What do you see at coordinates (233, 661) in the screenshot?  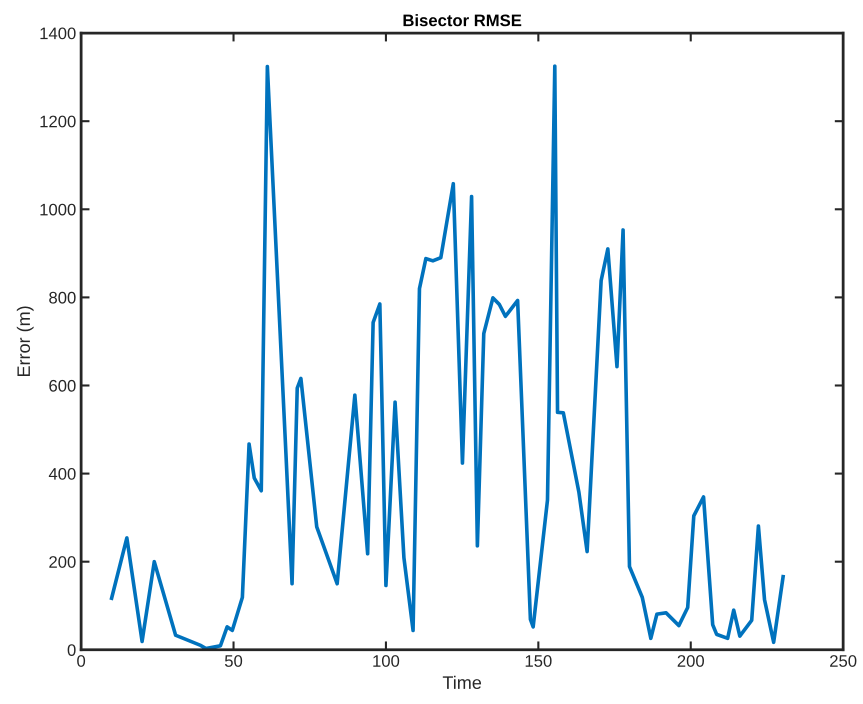 I see `x-tick-label: 50` at bounding box center [233, 661].